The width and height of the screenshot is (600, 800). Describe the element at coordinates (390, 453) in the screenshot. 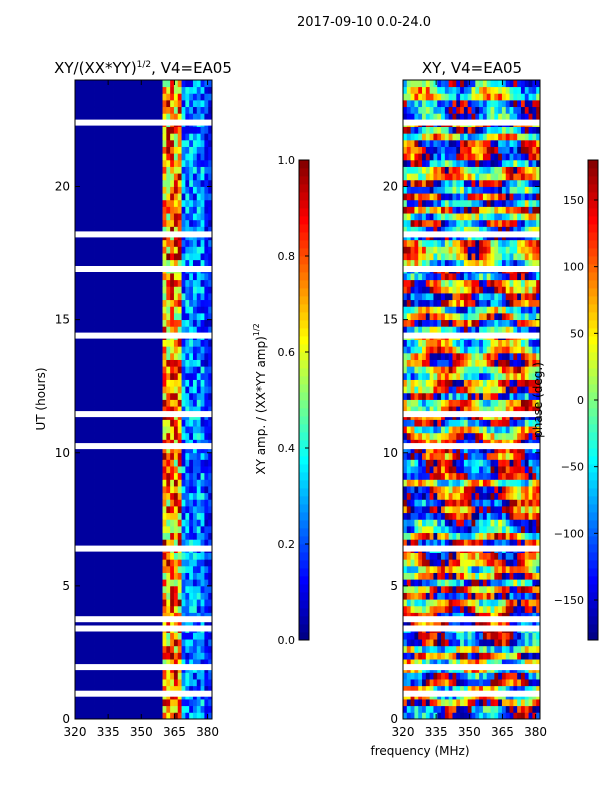

I see `right-y-tick-label: 10` at that location.